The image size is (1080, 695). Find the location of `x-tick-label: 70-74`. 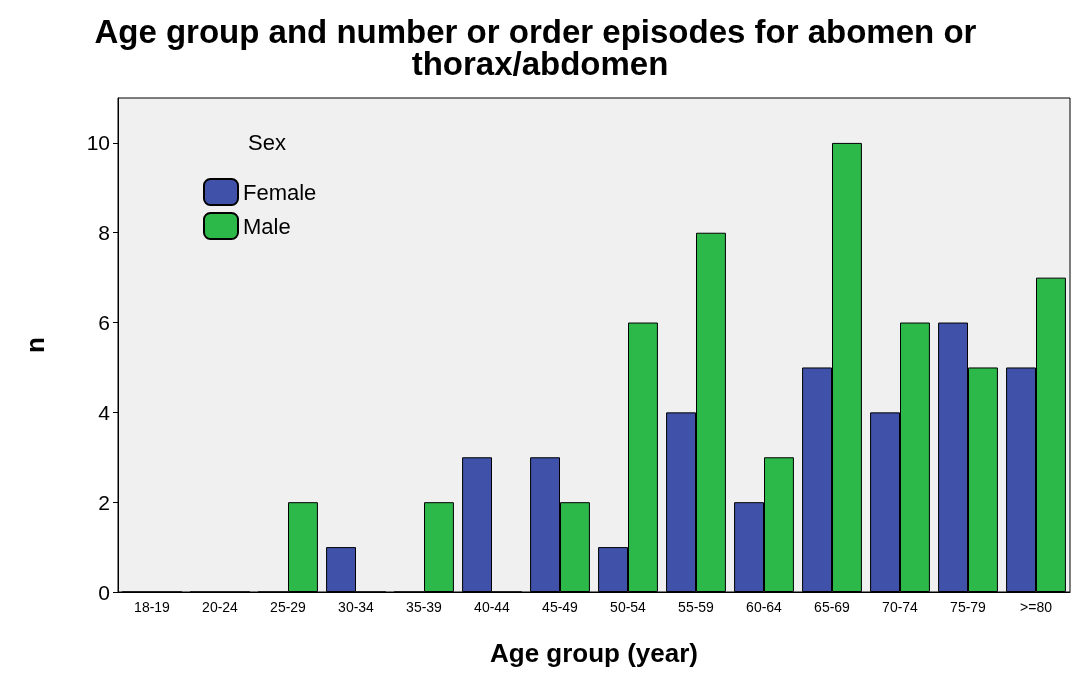

x-tick-label: 70-74 is located at coordinates (900, 607).